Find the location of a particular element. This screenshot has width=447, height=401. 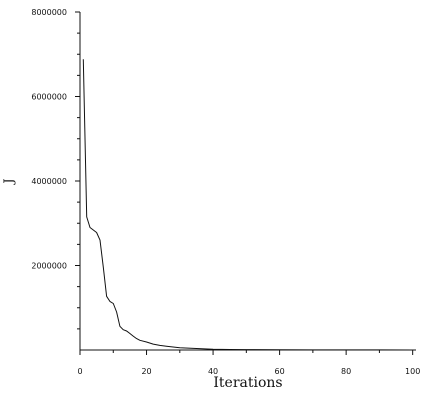

y-axis: 2000000 4000000 6000000 8000000 is located at coordinates (56, 179).